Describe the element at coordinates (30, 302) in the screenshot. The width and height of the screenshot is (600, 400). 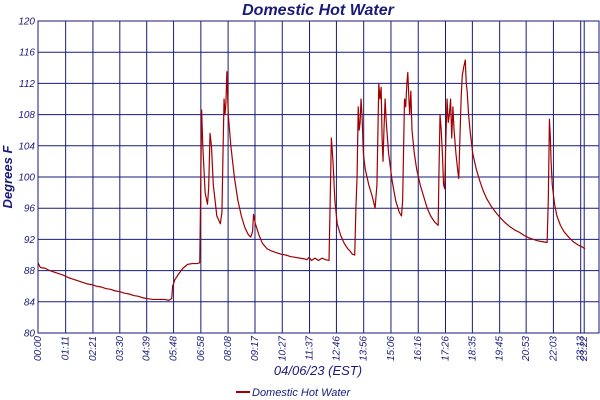
I see `y-tick-label: 84` at that location.